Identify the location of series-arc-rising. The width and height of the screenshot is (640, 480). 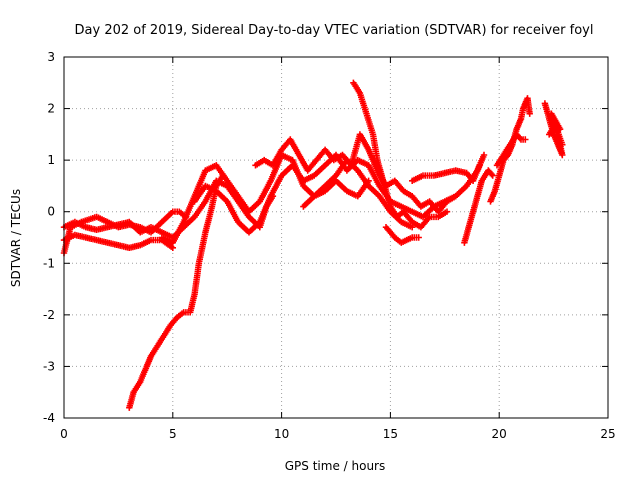
(176, 291).